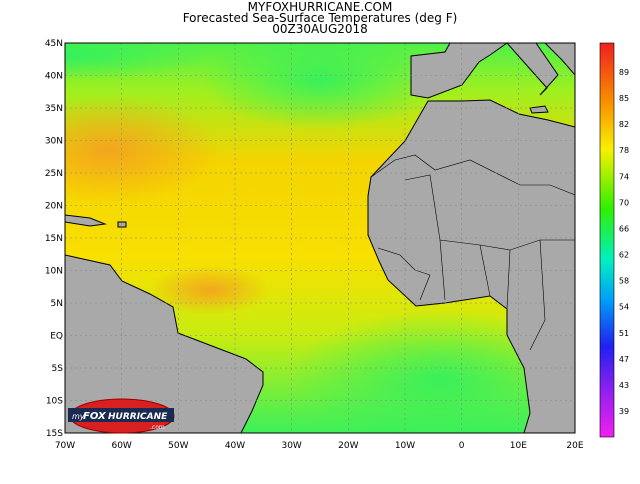 This screenshot has width=640, height=484. What do you see at coordinates (54, 44) in the screenshot?
I see `lat-label: 45N` at bounding box center [54, 44].